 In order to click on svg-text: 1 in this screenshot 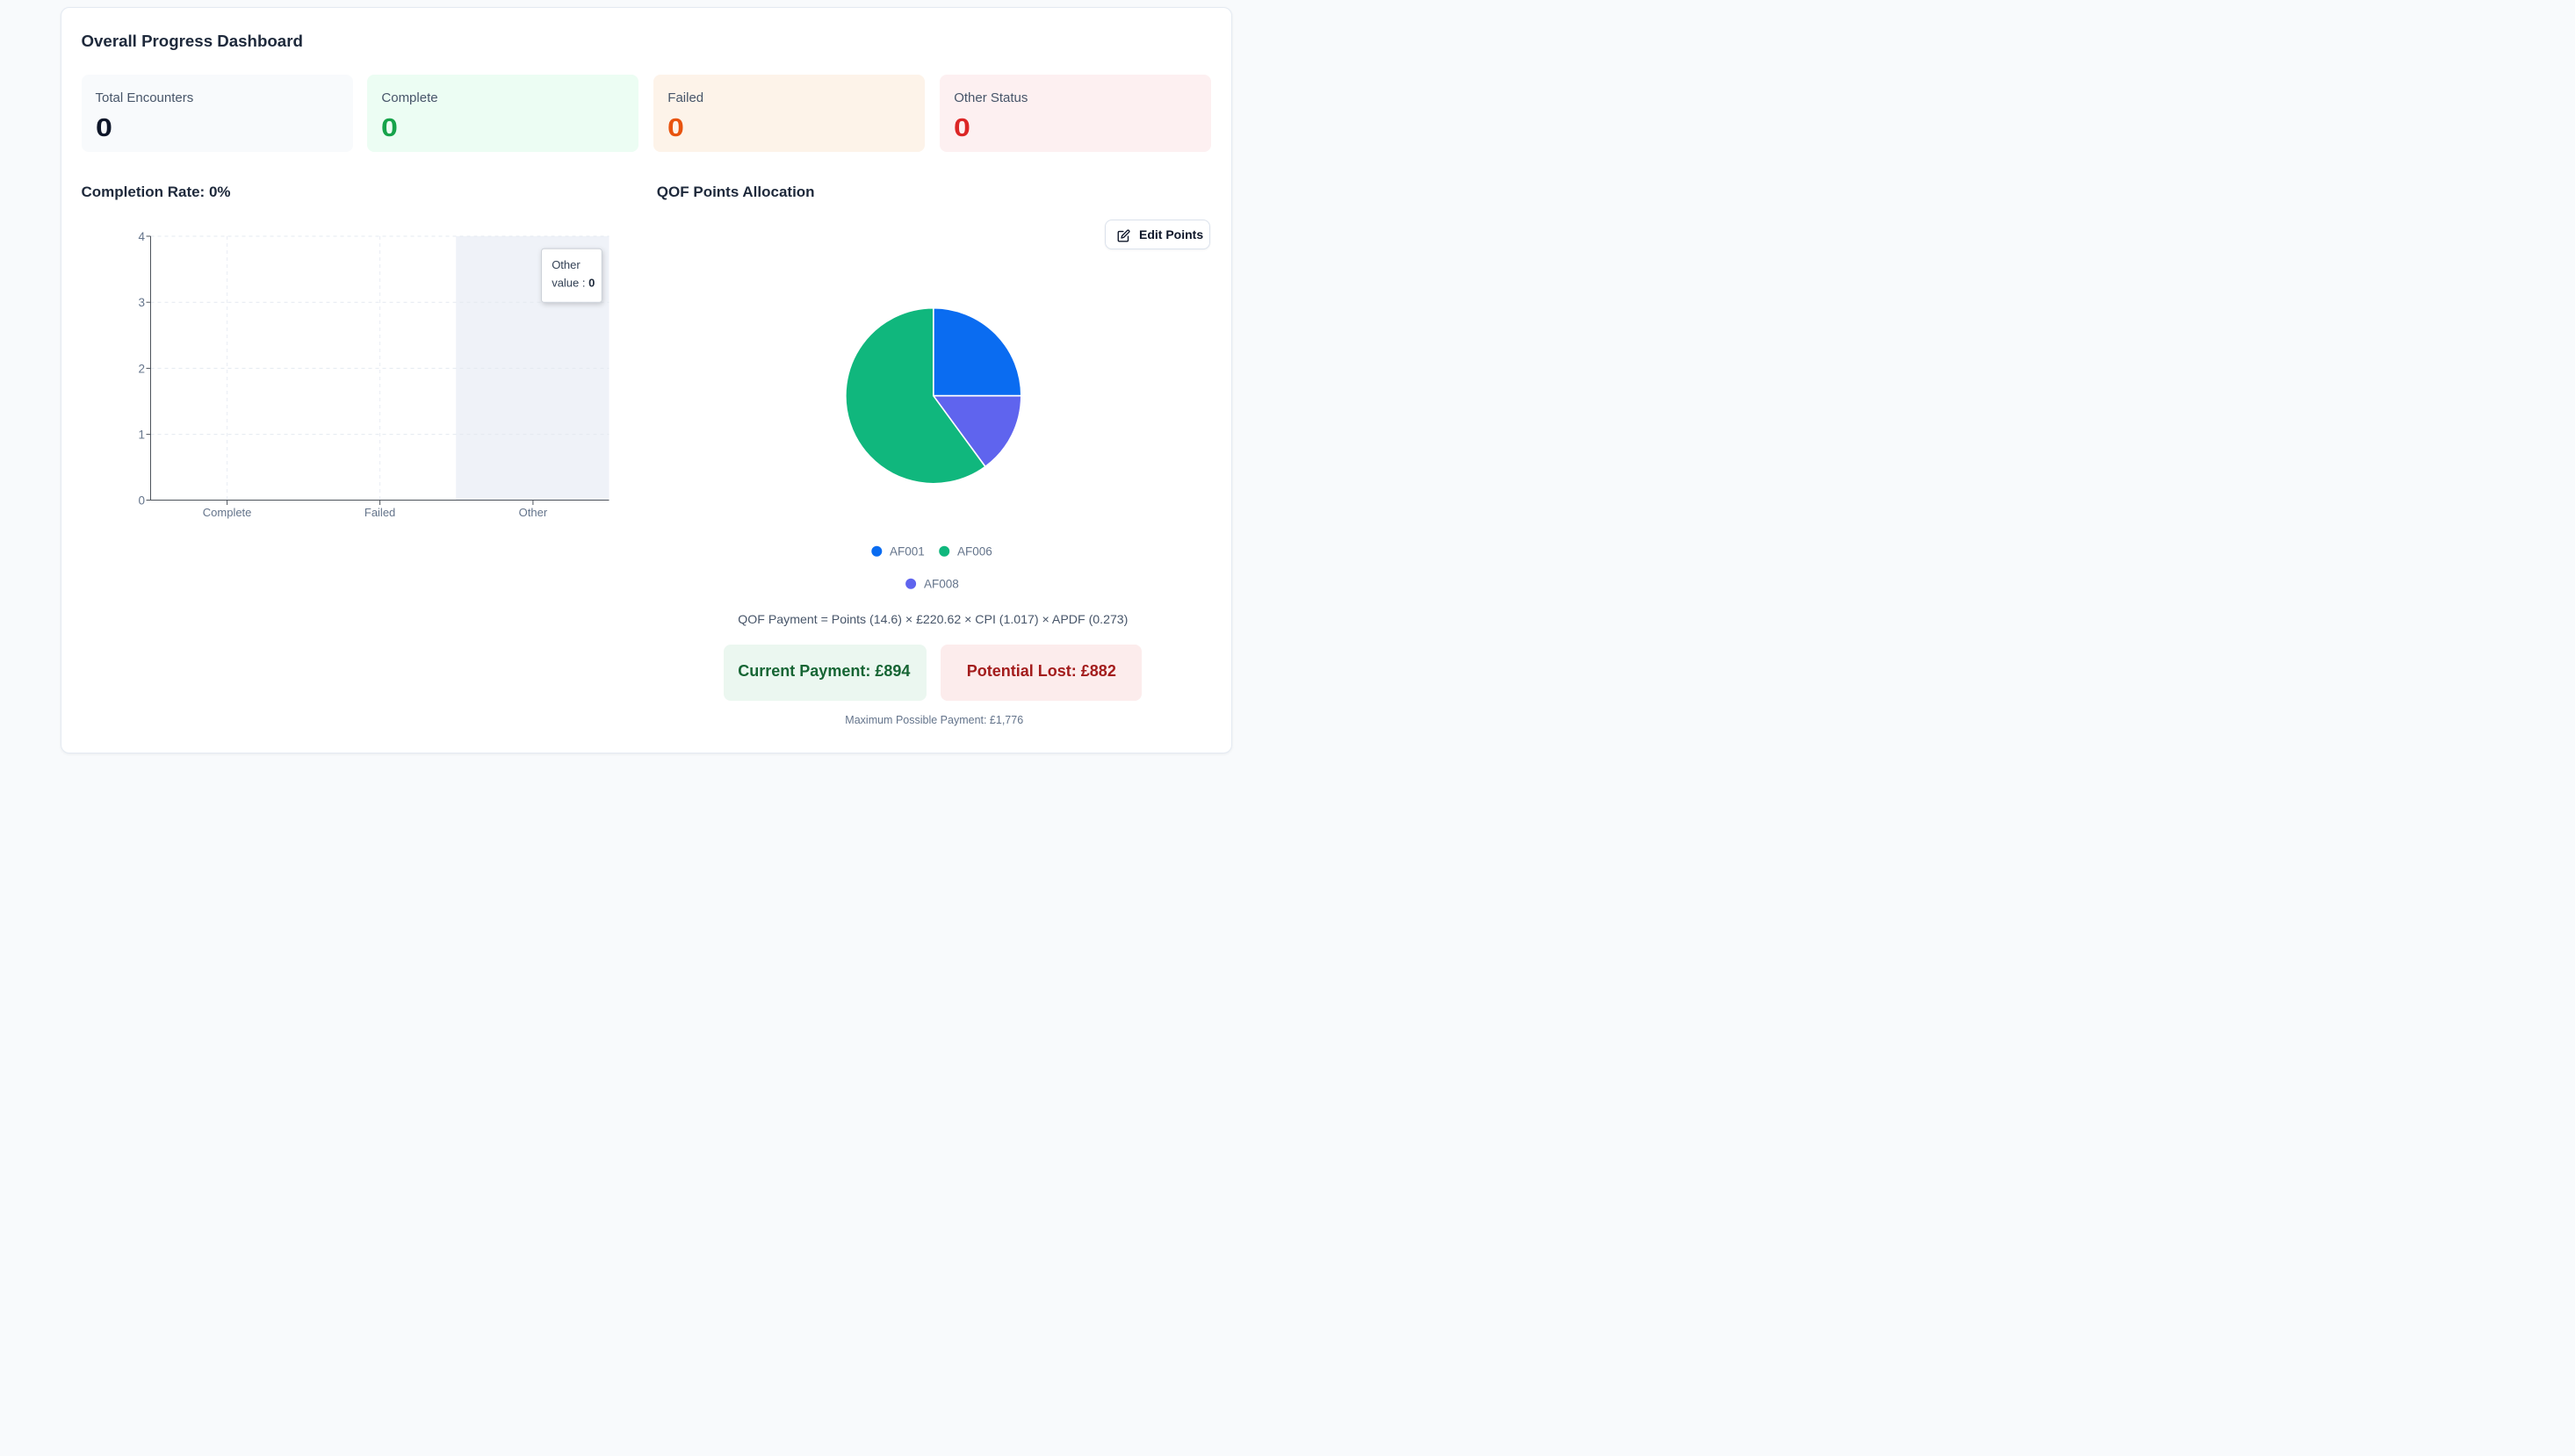, I will do `click(142, 435)`.